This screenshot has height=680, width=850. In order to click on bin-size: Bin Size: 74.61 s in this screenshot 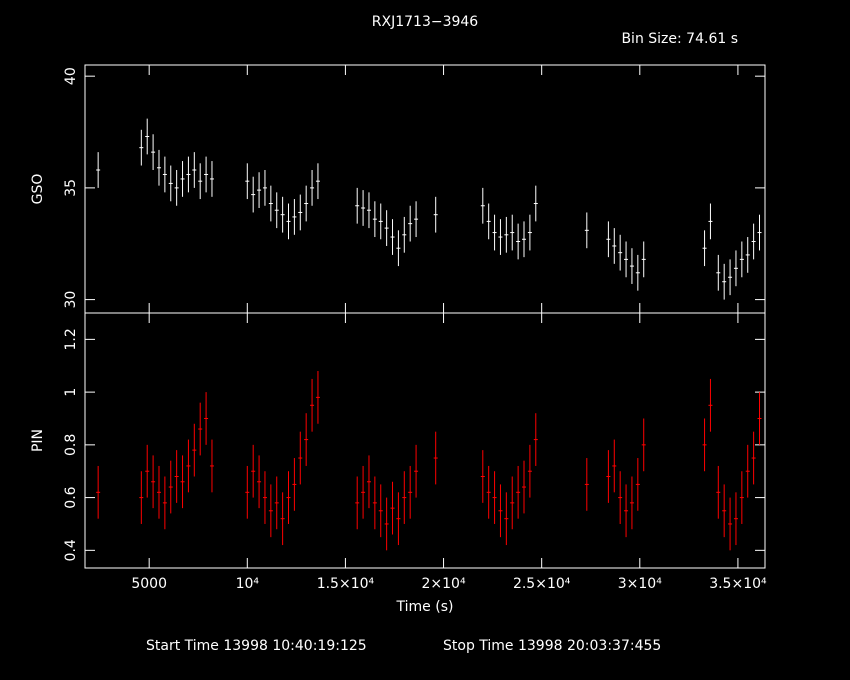, I will do `click(679, 39)`.